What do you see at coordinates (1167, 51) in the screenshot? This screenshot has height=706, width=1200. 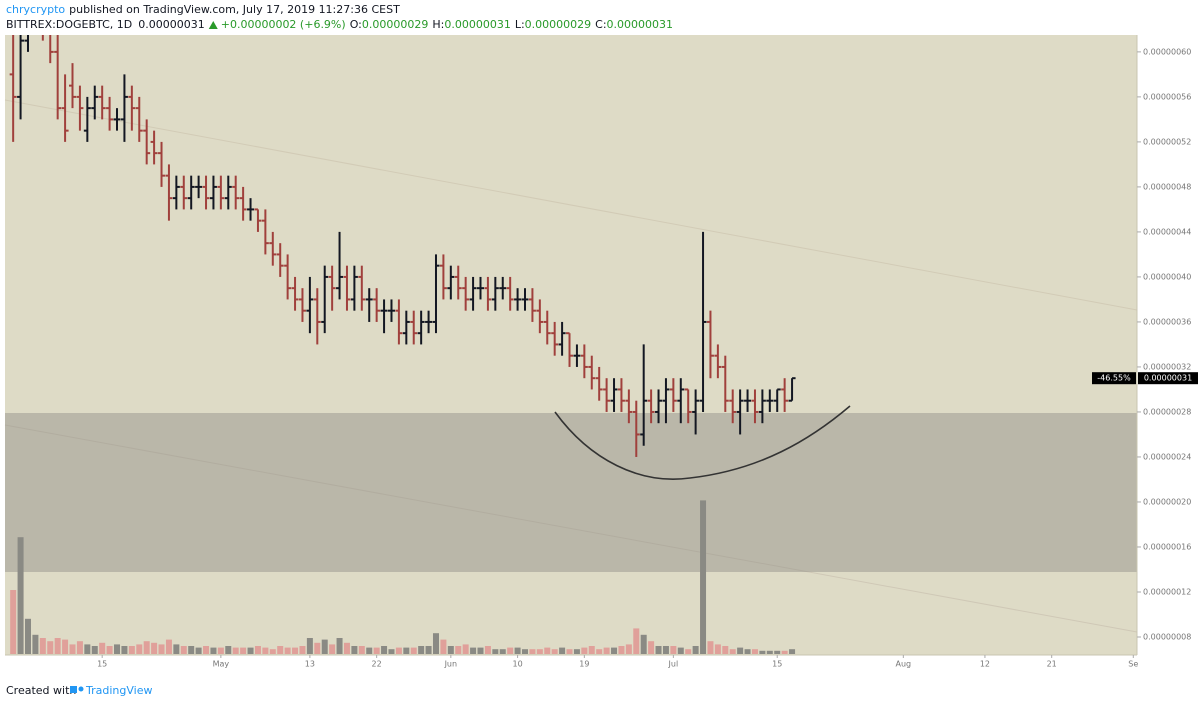 I see `y-tick-label: 0.00000060` at bounding box center [1167, 51].